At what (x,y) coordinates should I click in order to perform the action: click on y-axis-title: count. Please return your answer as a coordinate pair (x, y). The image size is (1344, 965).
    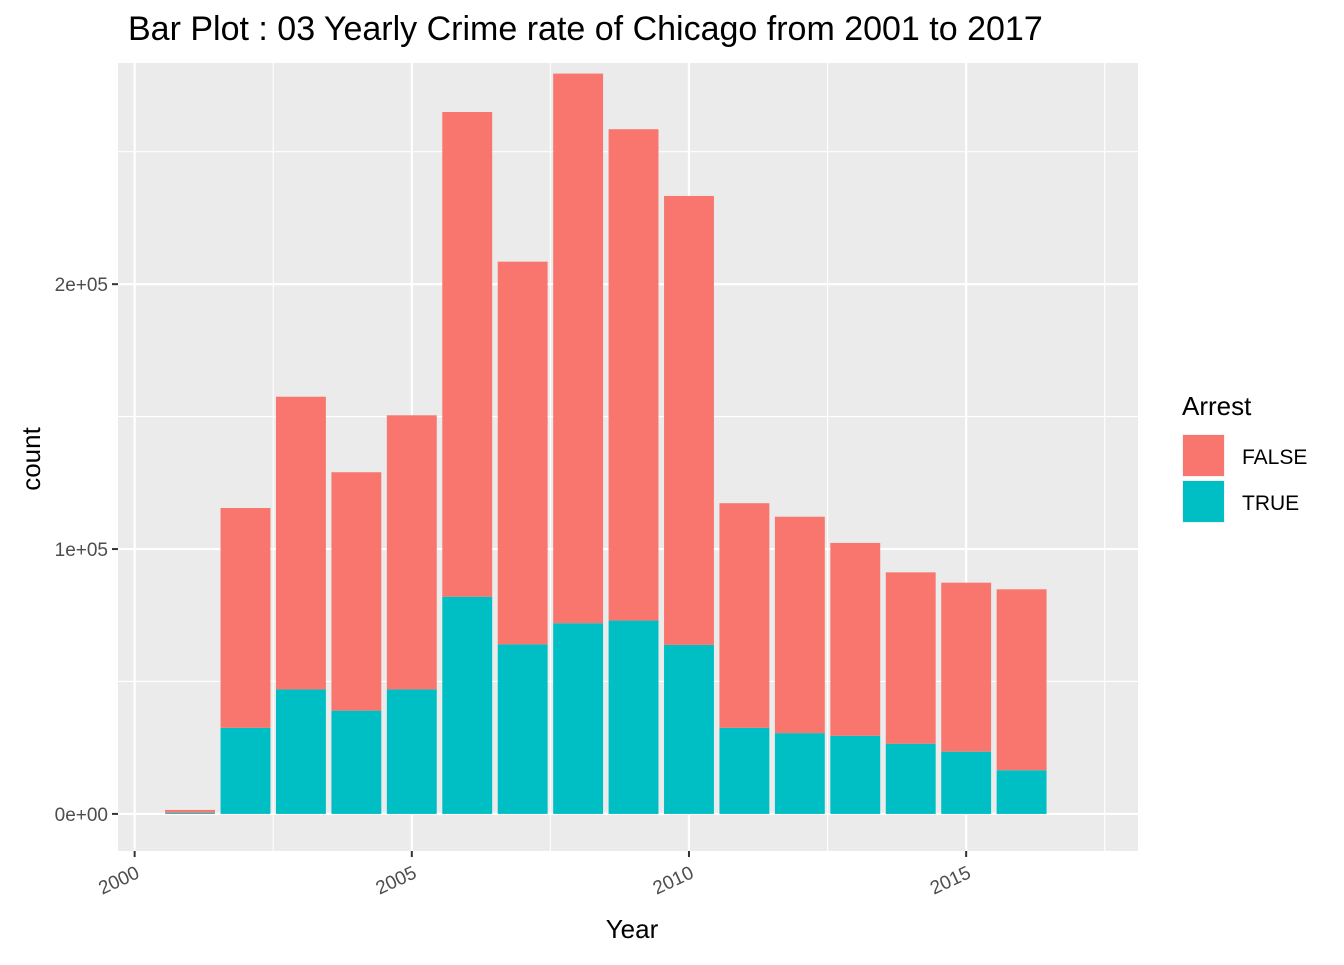
    Looking at the image, I should click on (31, 458).